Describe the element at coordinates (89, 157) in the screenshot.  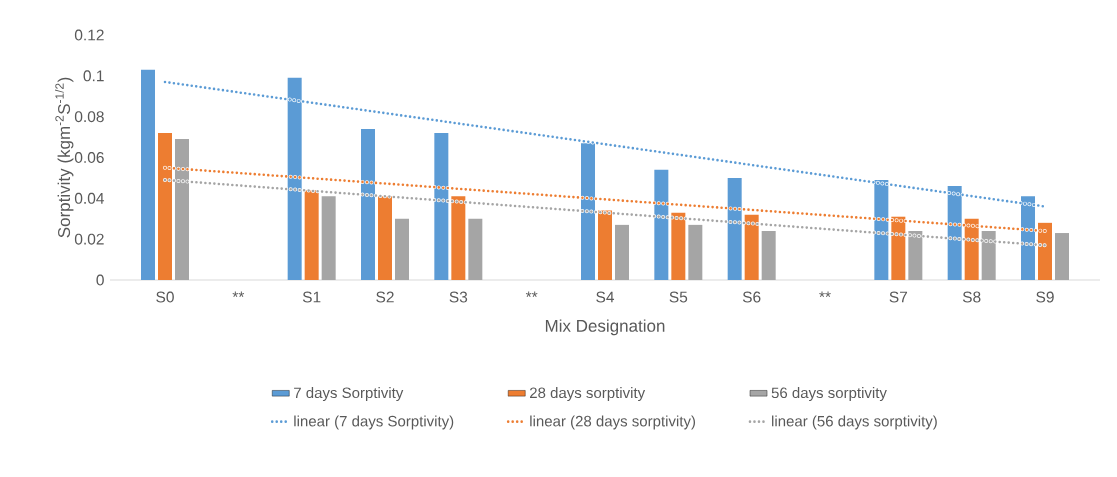
I see `y-tick-label: 0.06` at that location.